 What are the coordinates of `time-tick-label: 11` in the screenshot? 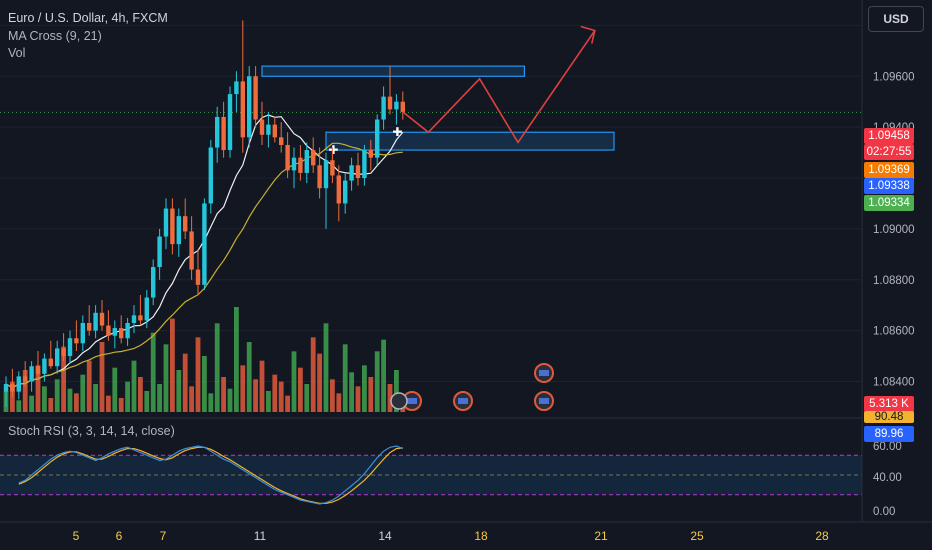 It's located at (260, 536).